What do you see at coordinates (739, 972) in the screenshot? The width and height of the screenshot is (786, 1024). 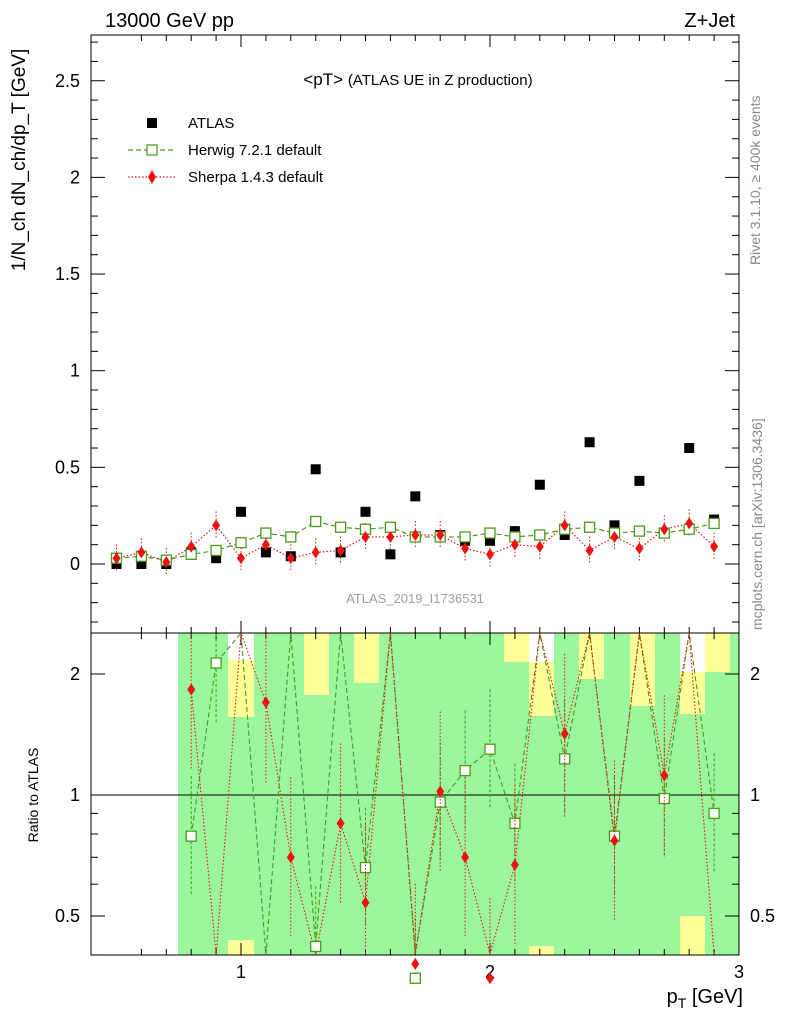 I see `x-tick-label: 3` at bounding box center [739, 972].